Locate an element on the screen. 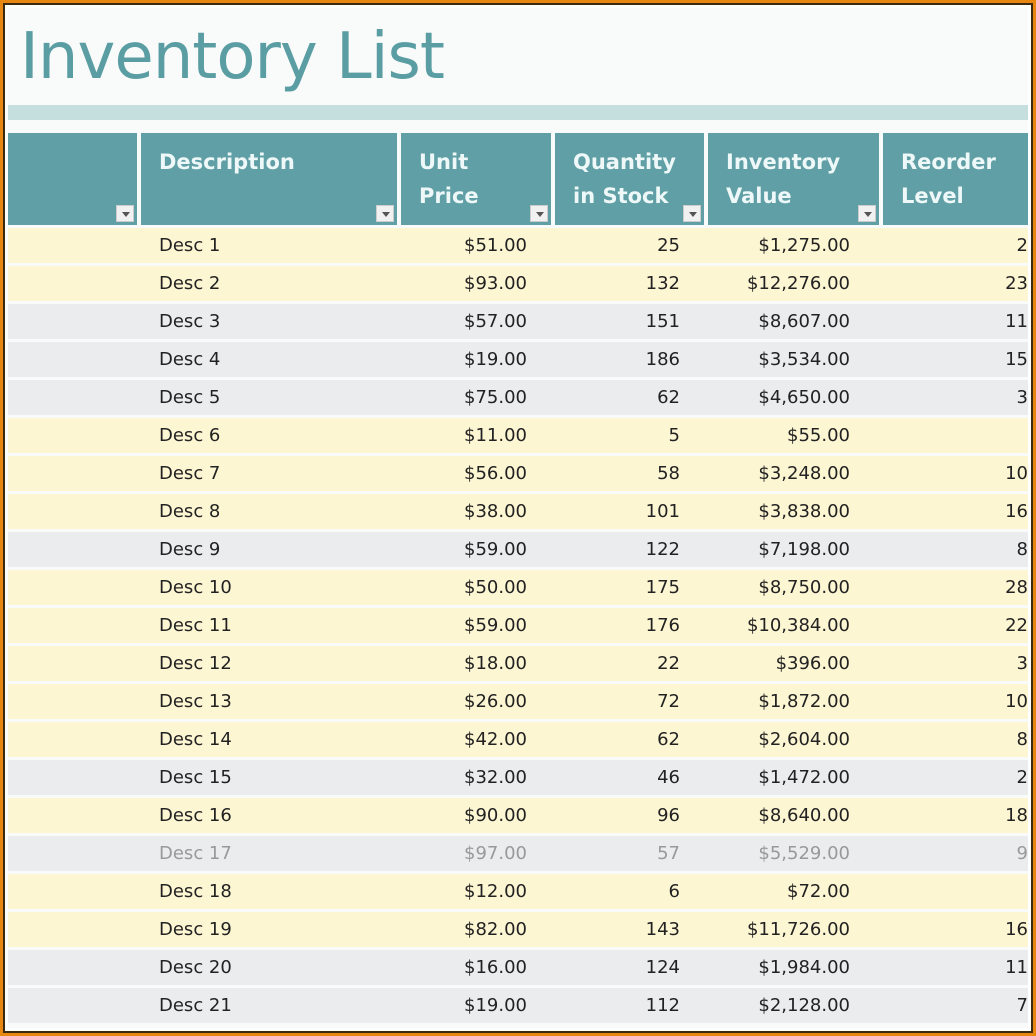 The width and height of the screenshot is (1036, 1036). quantity-cell: 101 is located at coordinates (662, 511).